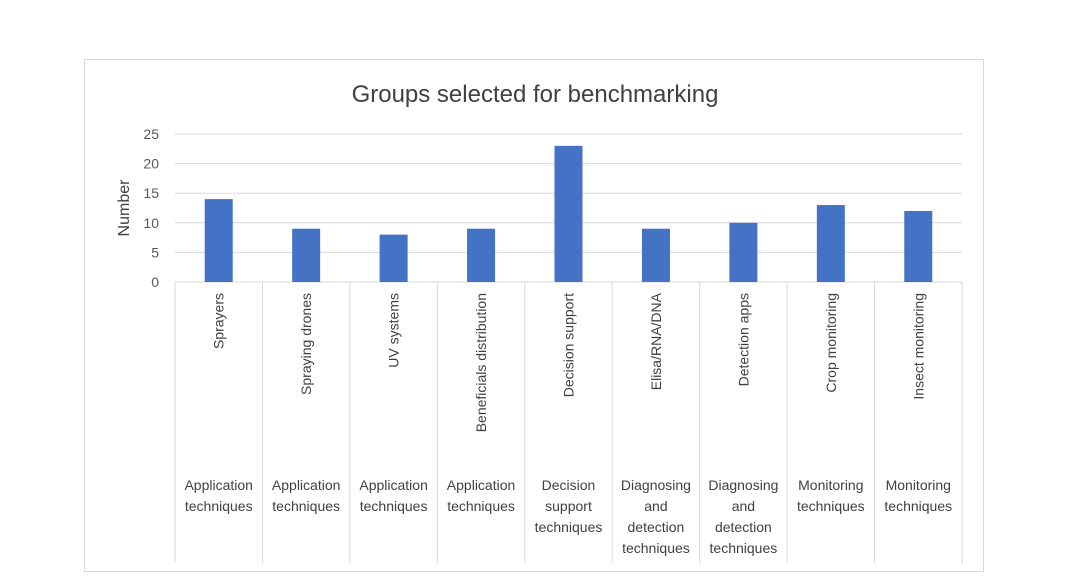  I want to click on category-label: Elisa/RNA/DNA, so click(656, 341).